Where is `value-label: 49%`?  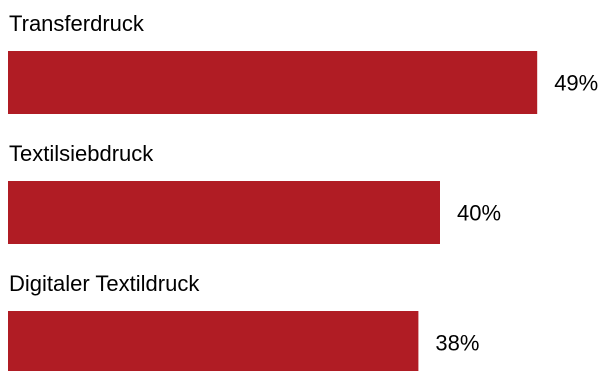 value-label: 49% is located at coordinates (576, 83).